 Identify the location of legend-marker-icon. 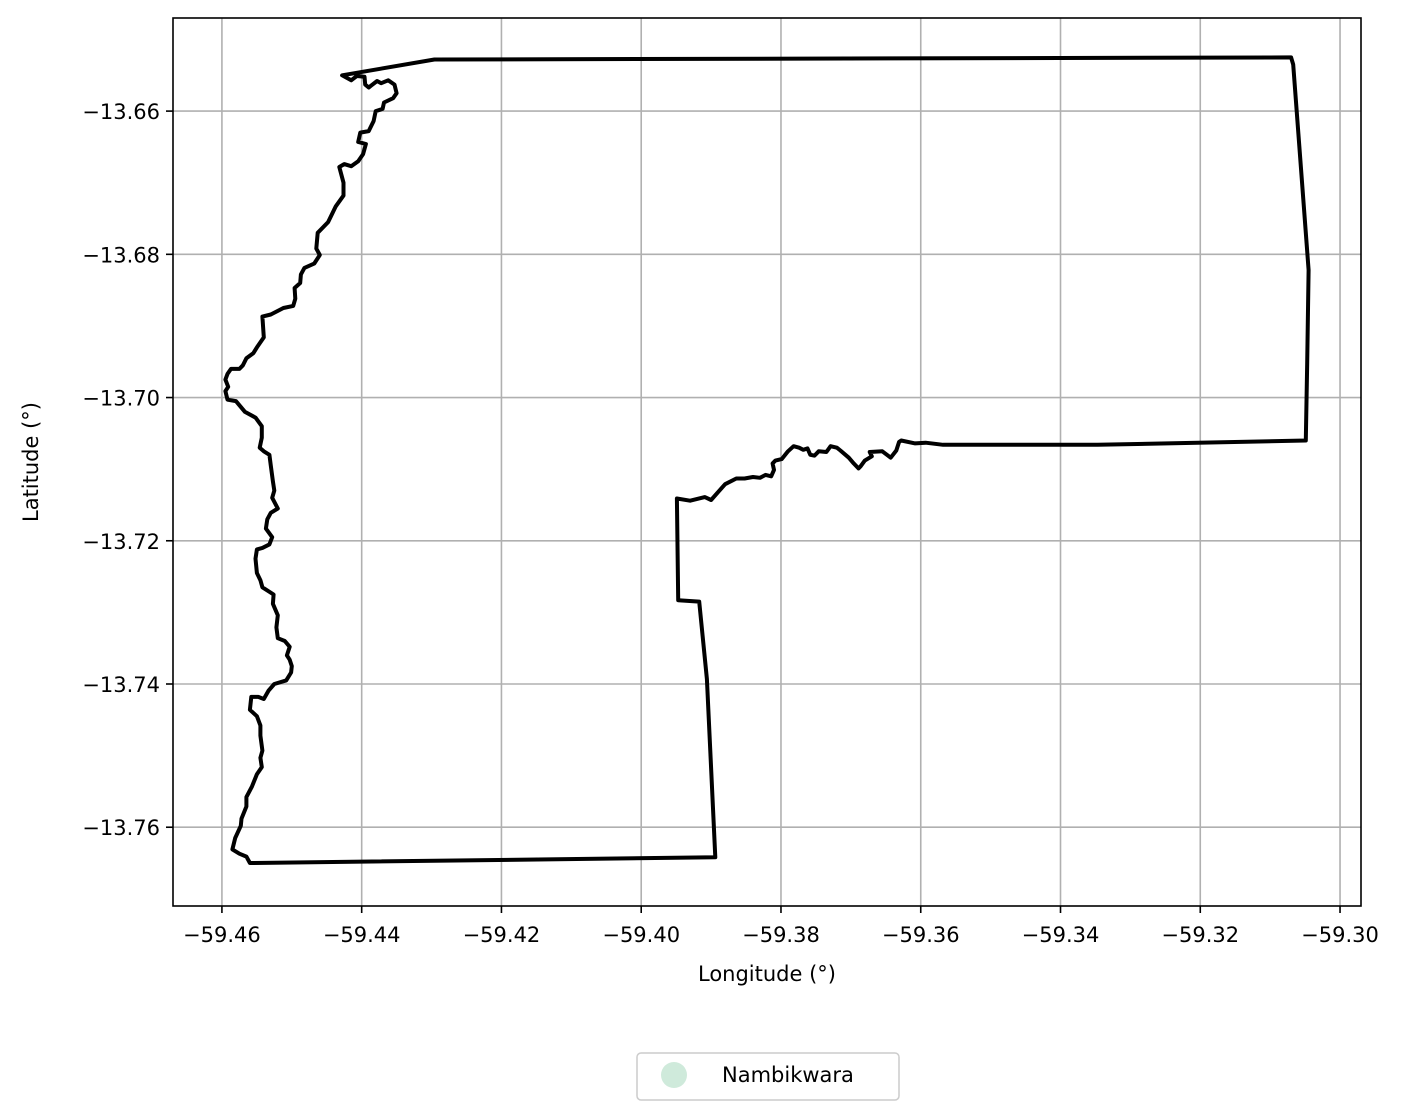
(674, 1075).